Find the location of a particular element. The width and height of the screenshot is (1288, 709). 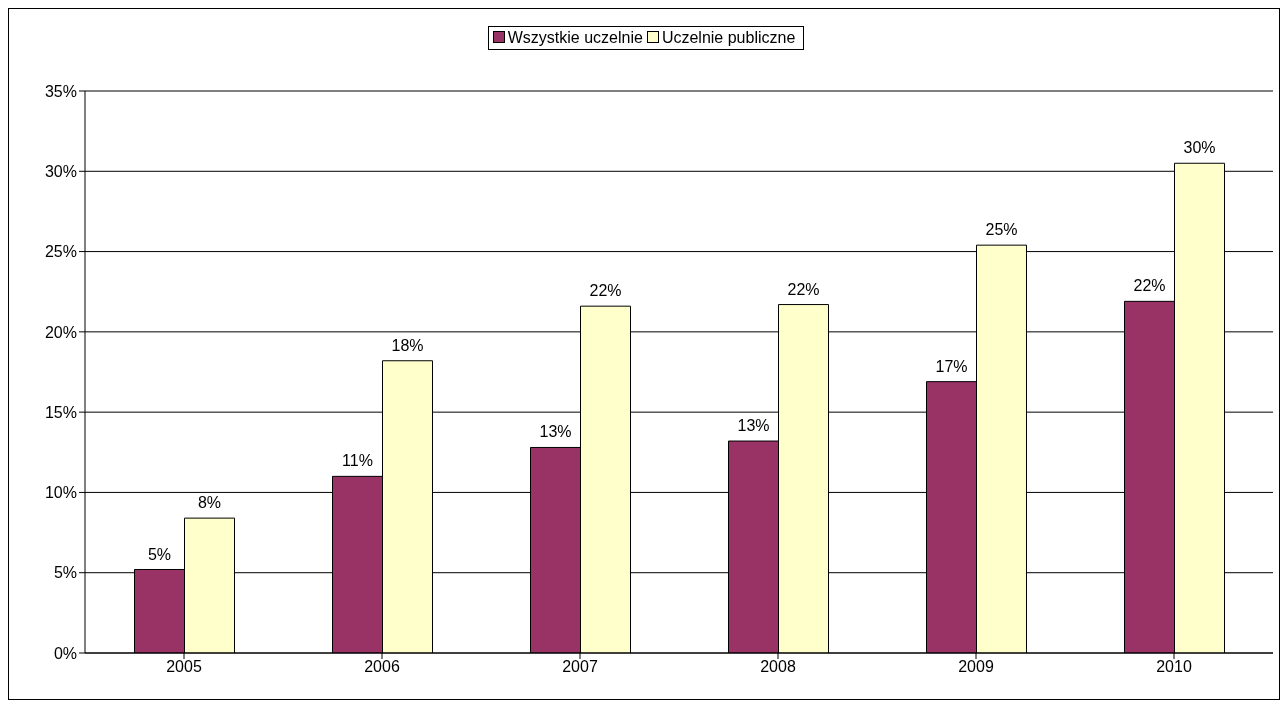

x-tick-label: 2010 is located at coordinates (1174, 667).